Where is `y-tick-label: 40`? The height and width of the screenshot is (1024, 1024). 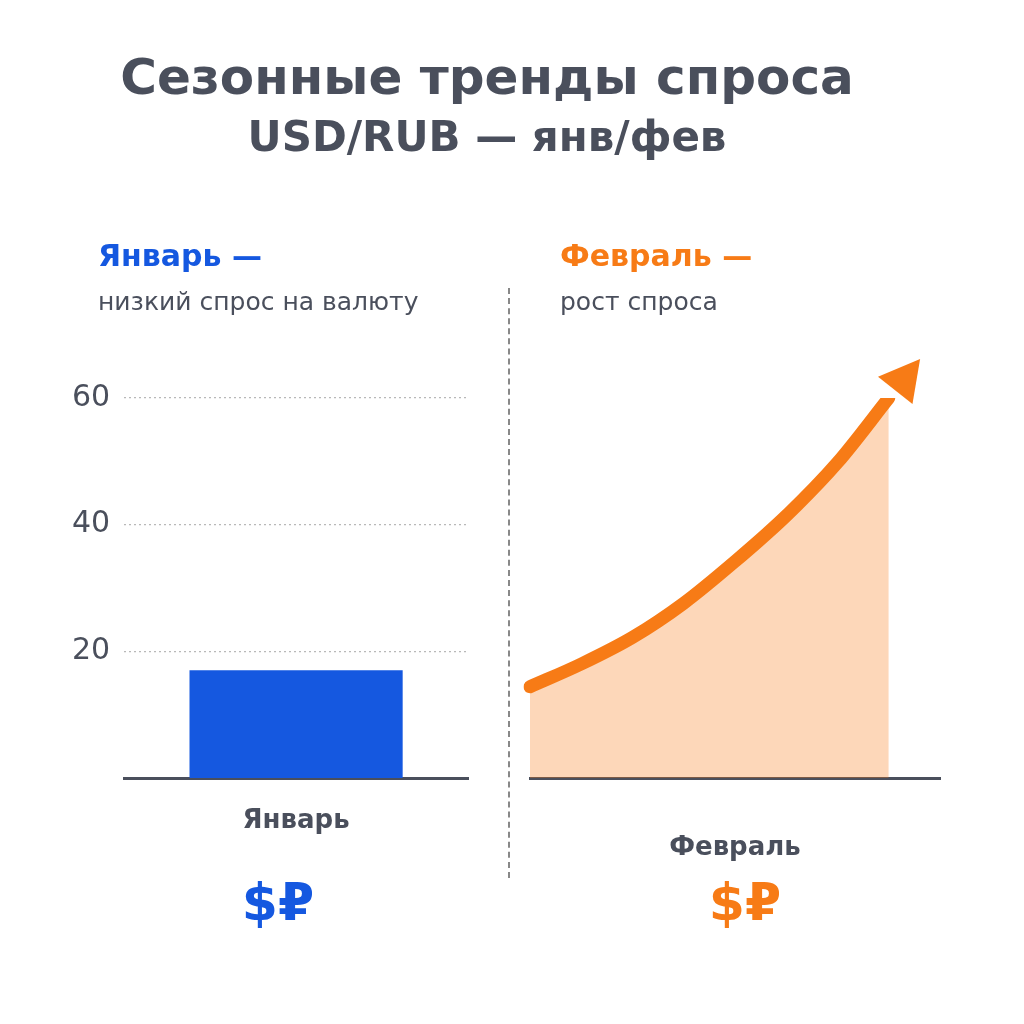 y-tick-label: 40 is located at coordinates (91, 522).